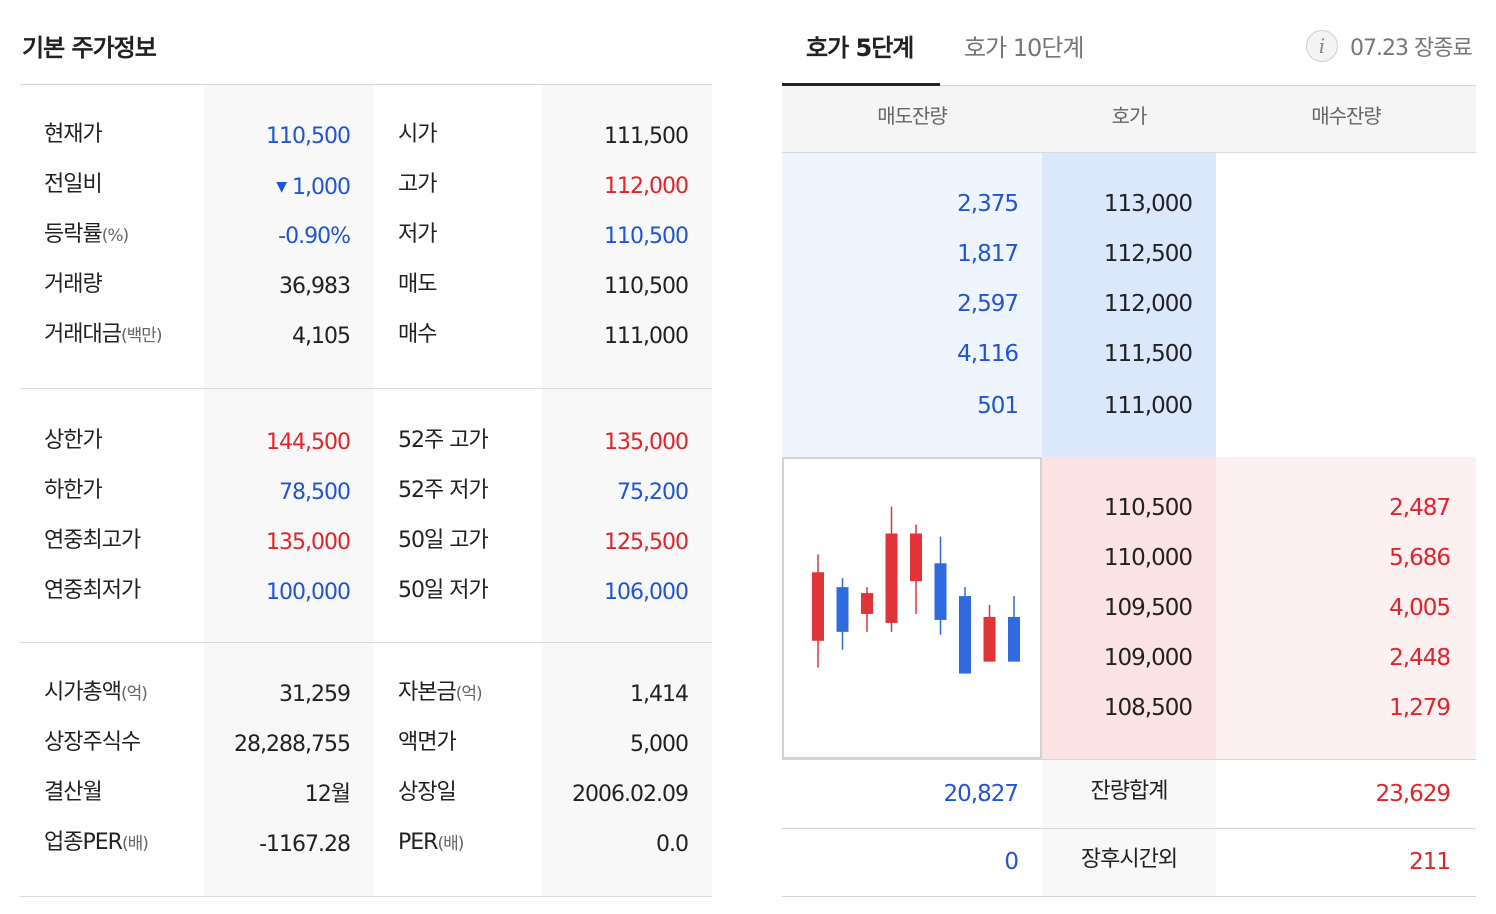  I want to click on footer-line, so click(1129, 896).